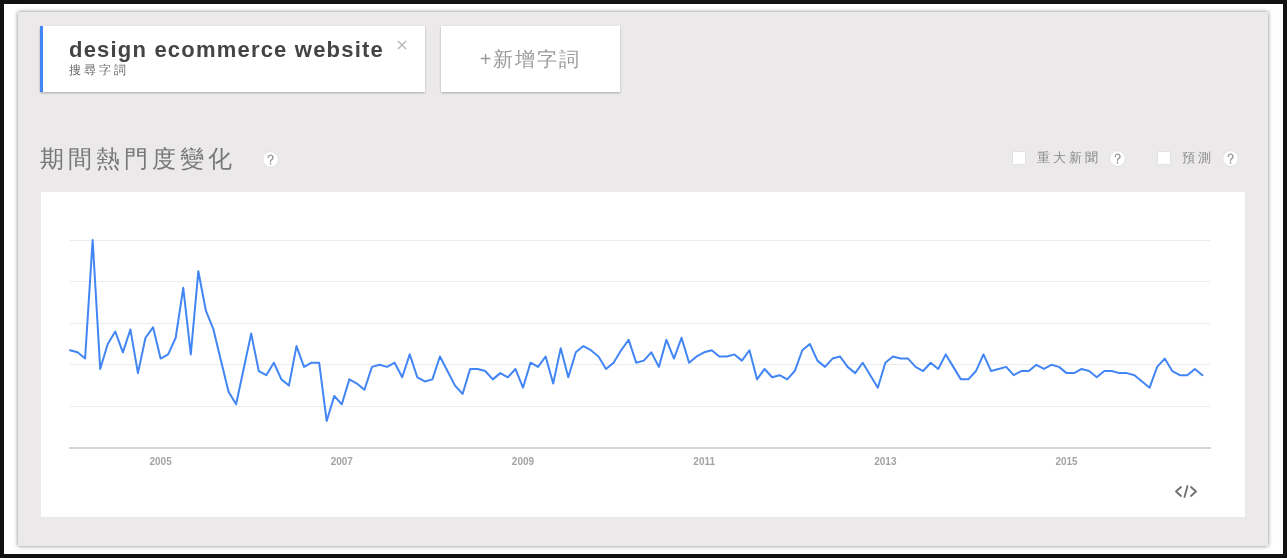  I want to click on x-tick-label: 2015, so click(1067, 461).